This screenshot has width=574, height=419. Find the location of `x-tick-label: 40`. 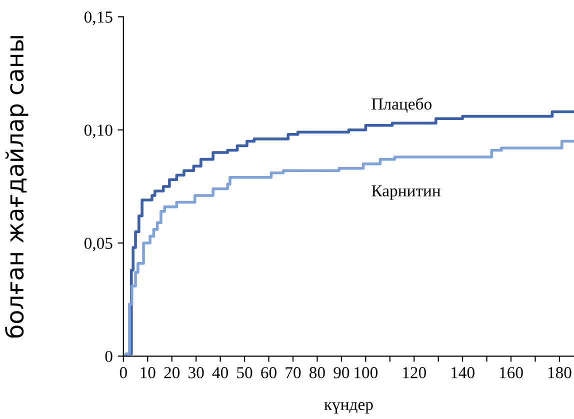

x-tick-label: 40 is located at coordinates (220, 372).